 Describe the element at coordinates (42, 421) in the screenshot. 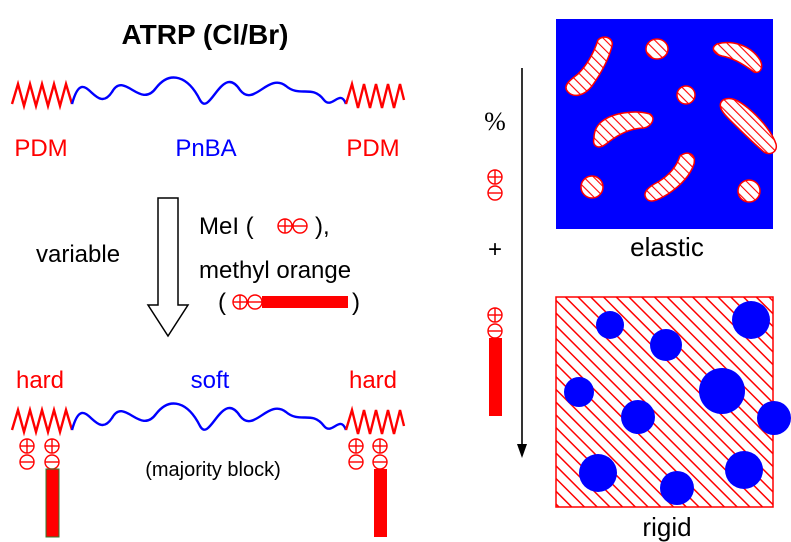

I see `bottom-chain-left-block` at that location.